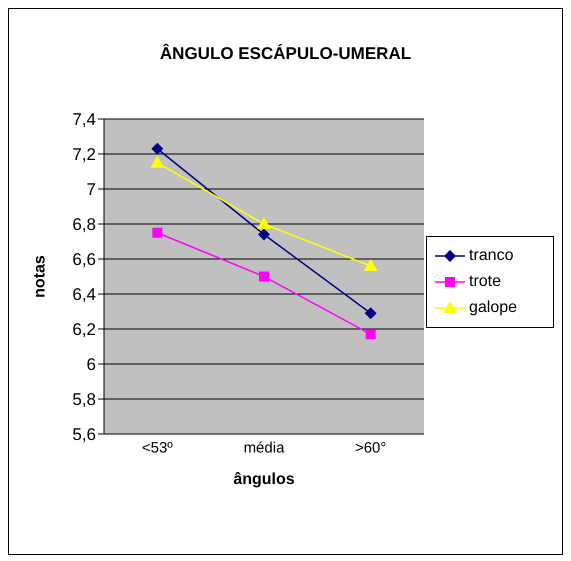 Image resolution: width=571 pixels, height=561 pixels. I want to click on y-tick-label: 7, so click(91, 190).